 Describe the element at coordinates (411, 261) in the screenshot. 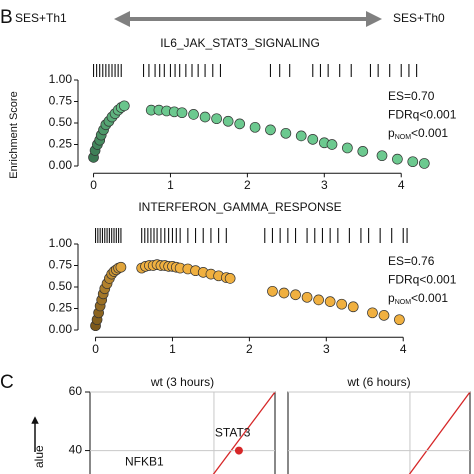

I see `es-stat: ES=0.76` at that location.